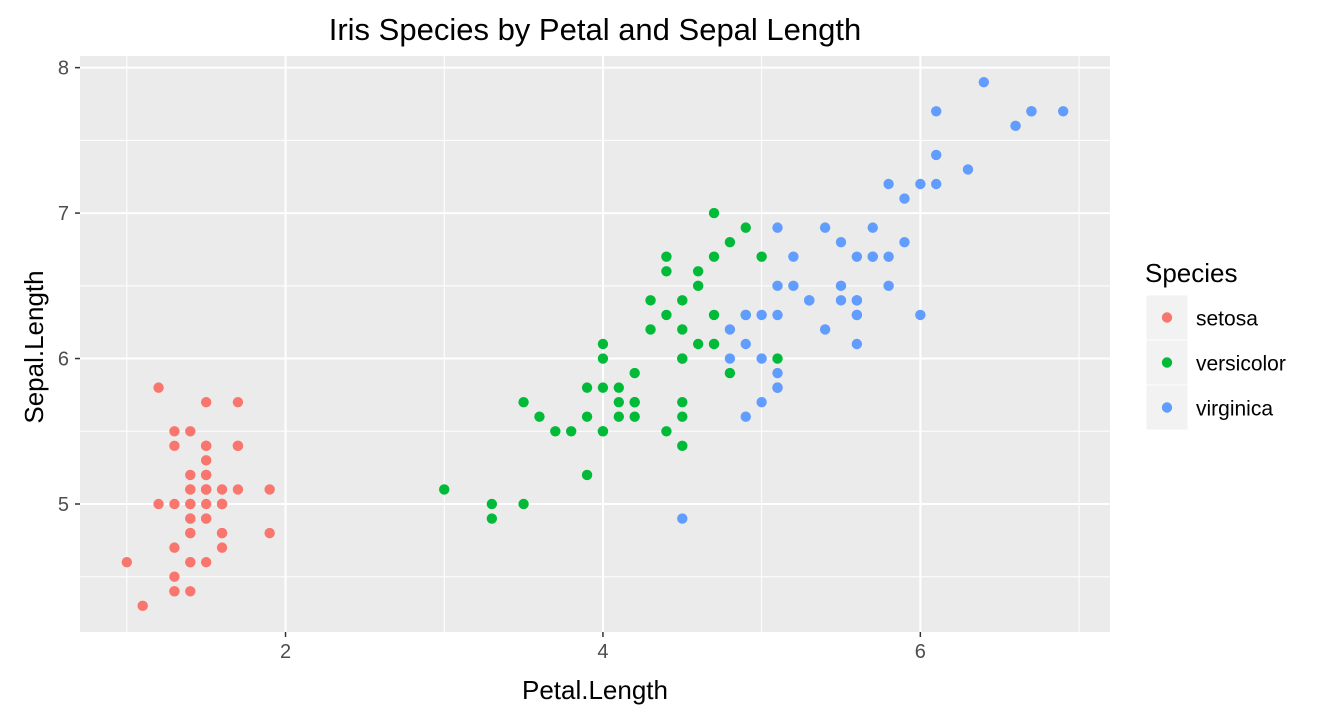 The width and height of the screenshot is (1344, 720). Describe the element at coordinates (1191, 273) in the screenshot. I see `legend-title: Species` at that location.